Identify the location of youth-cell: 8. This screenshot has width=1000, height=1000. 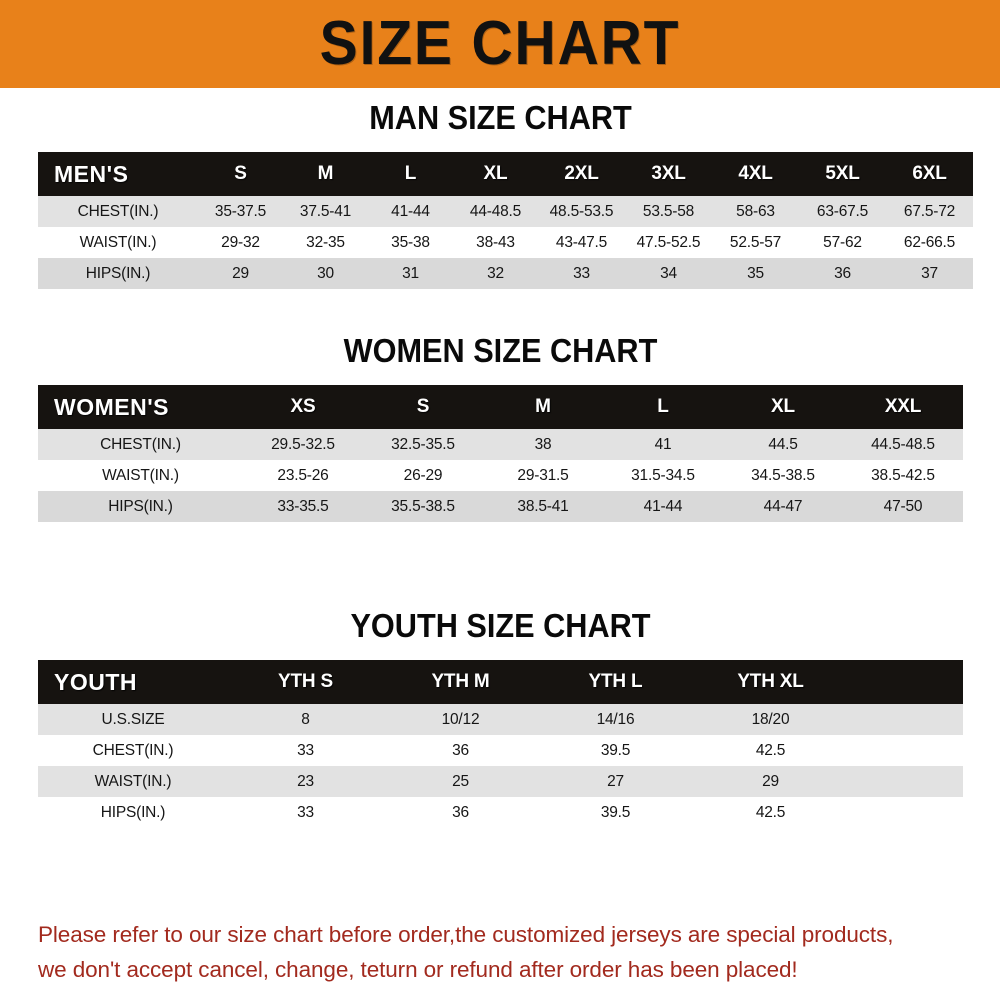
(305, 720).